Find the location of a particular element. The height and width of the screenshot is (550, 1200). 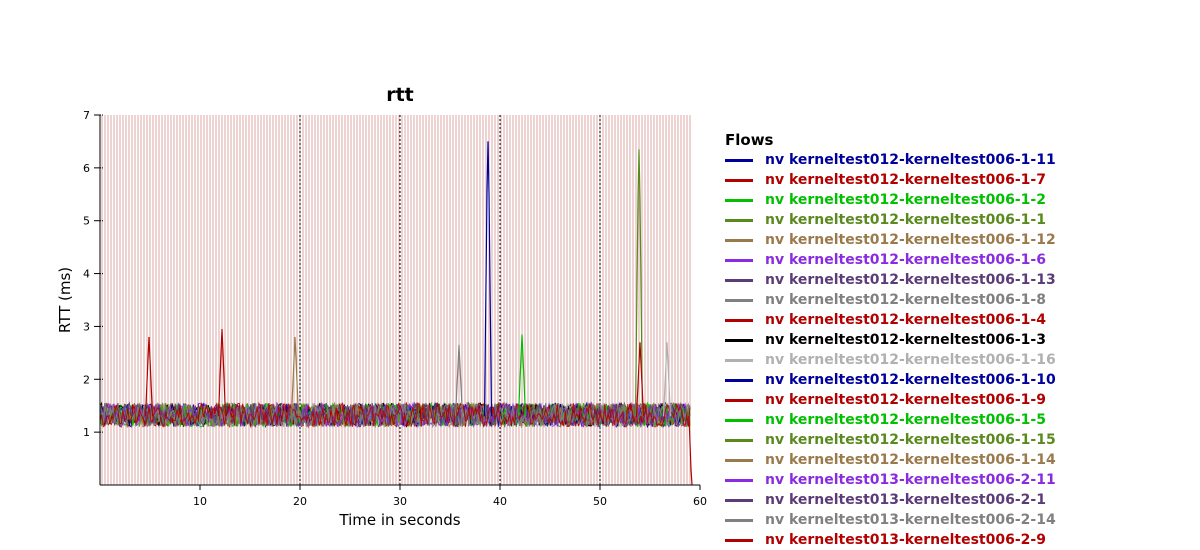

legend-label: nv kerneltest012-kerneltest006-1-5 is located at coordinates (905, 420).